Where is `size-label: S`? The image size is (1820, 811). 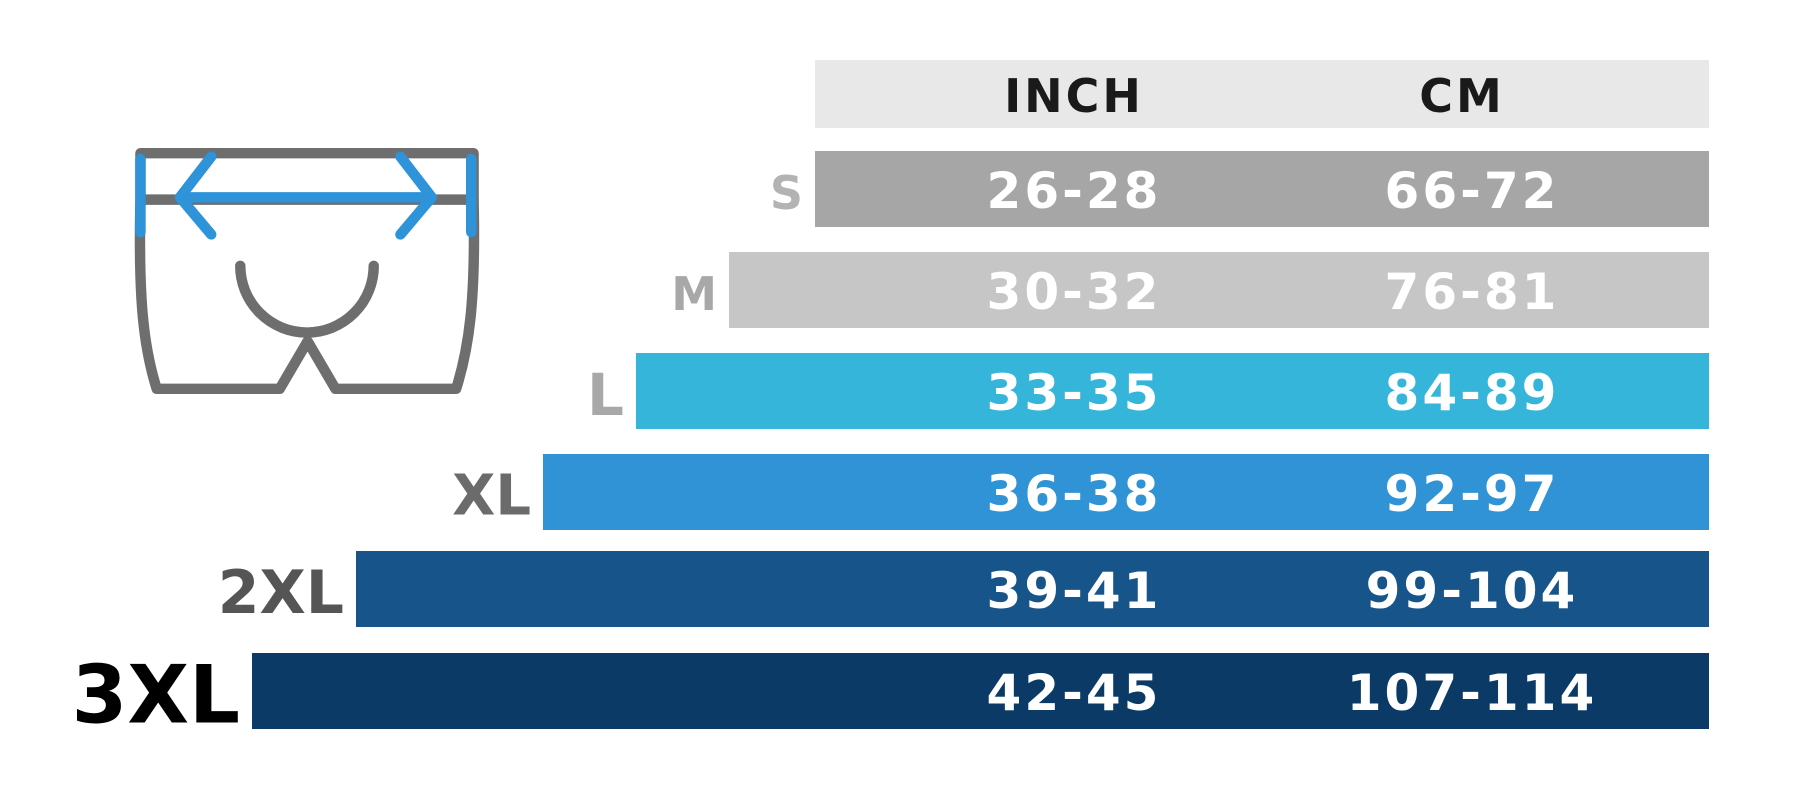
size-label: S is located at coordinates (786, 193).